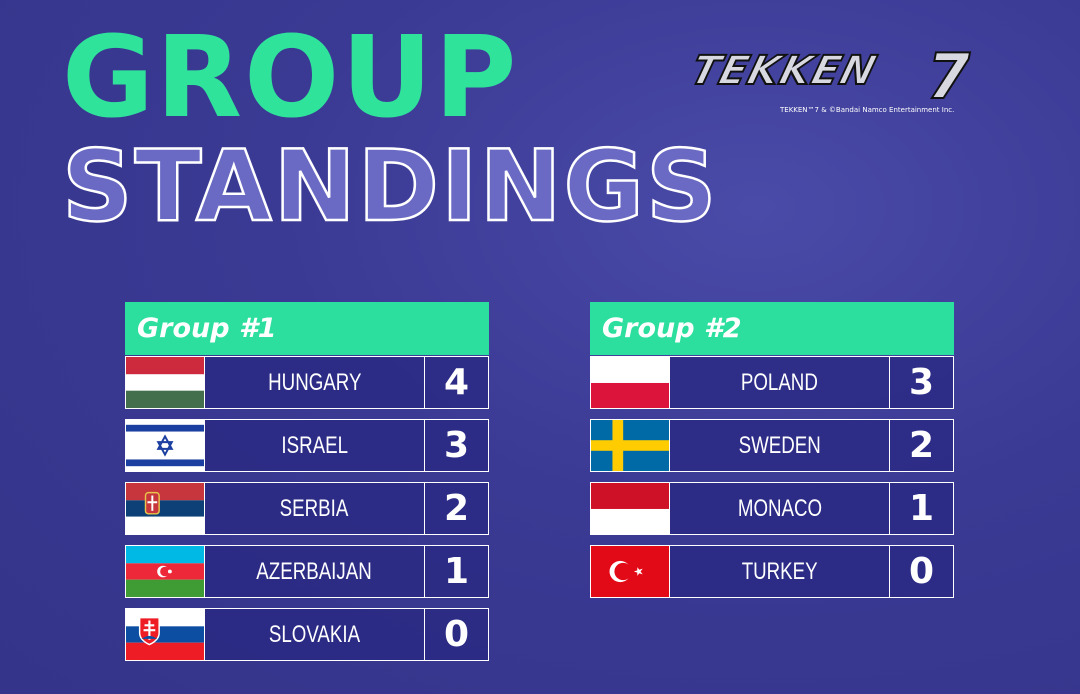 Image resolution: width=1080 pixels, height=694 pixels. Describe the element at coordinates (630, 571) in the screenshot. I see `turkey-flag-icon` at that location.